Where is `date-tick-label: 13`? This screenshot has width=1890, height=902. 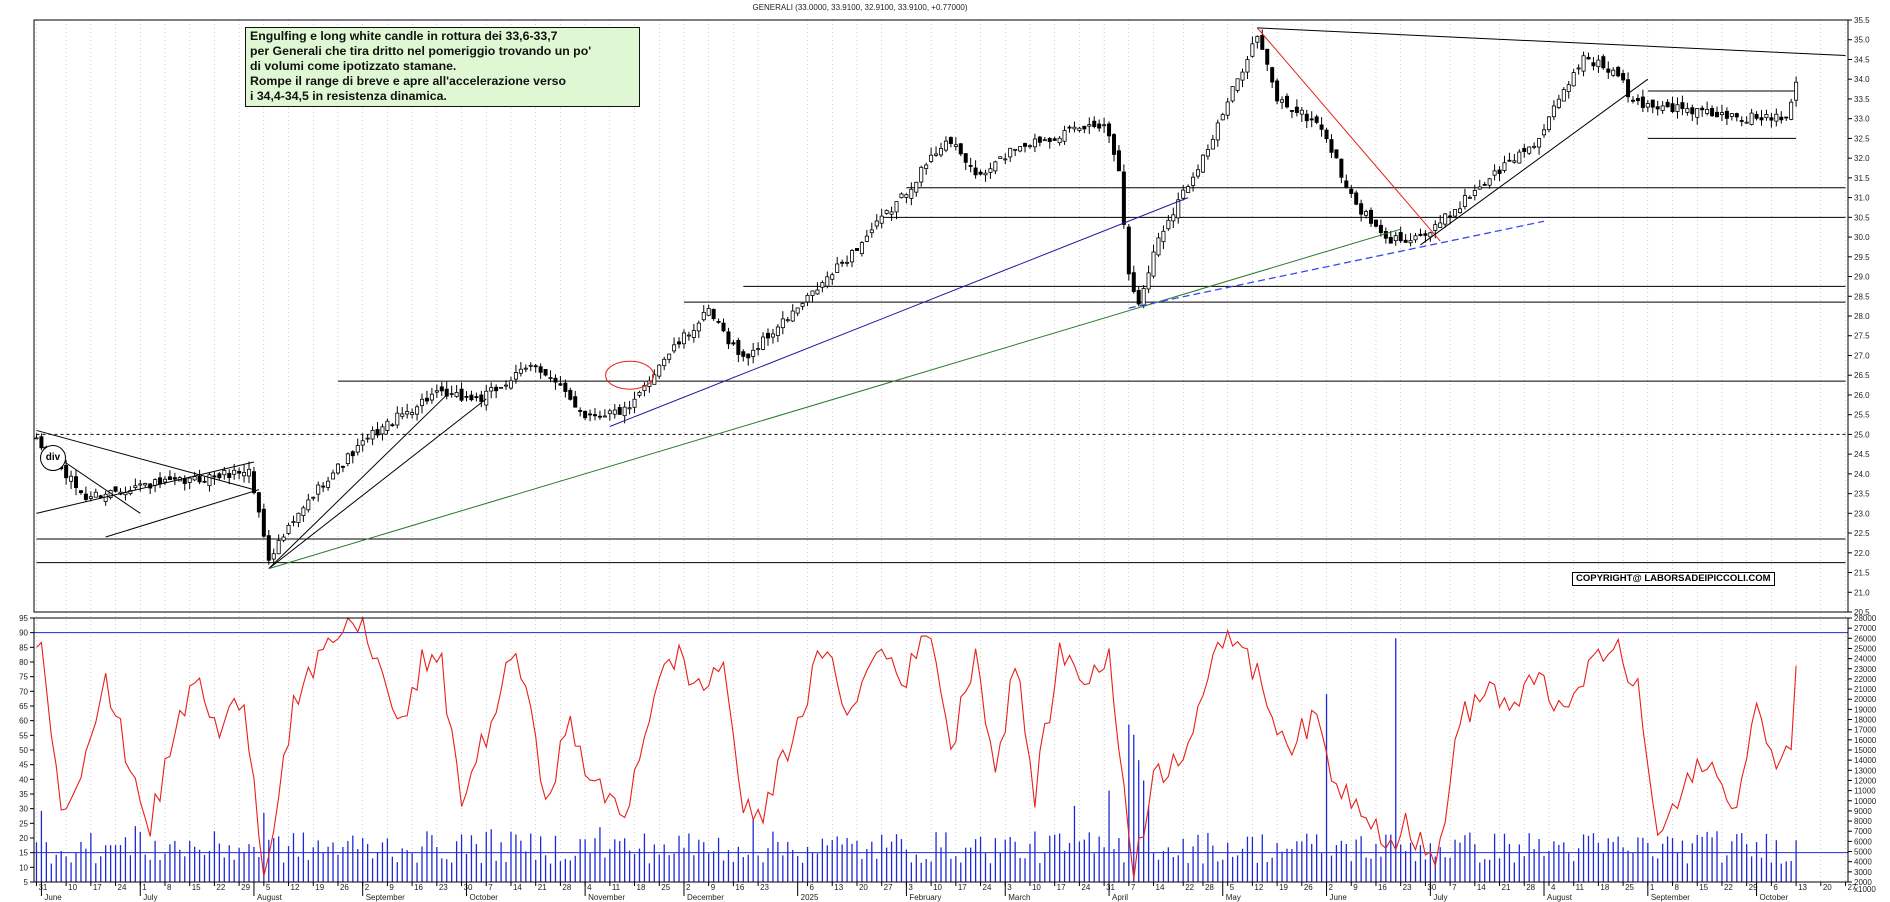 date-tick-label: 13 is located at coordinates (838, 887).